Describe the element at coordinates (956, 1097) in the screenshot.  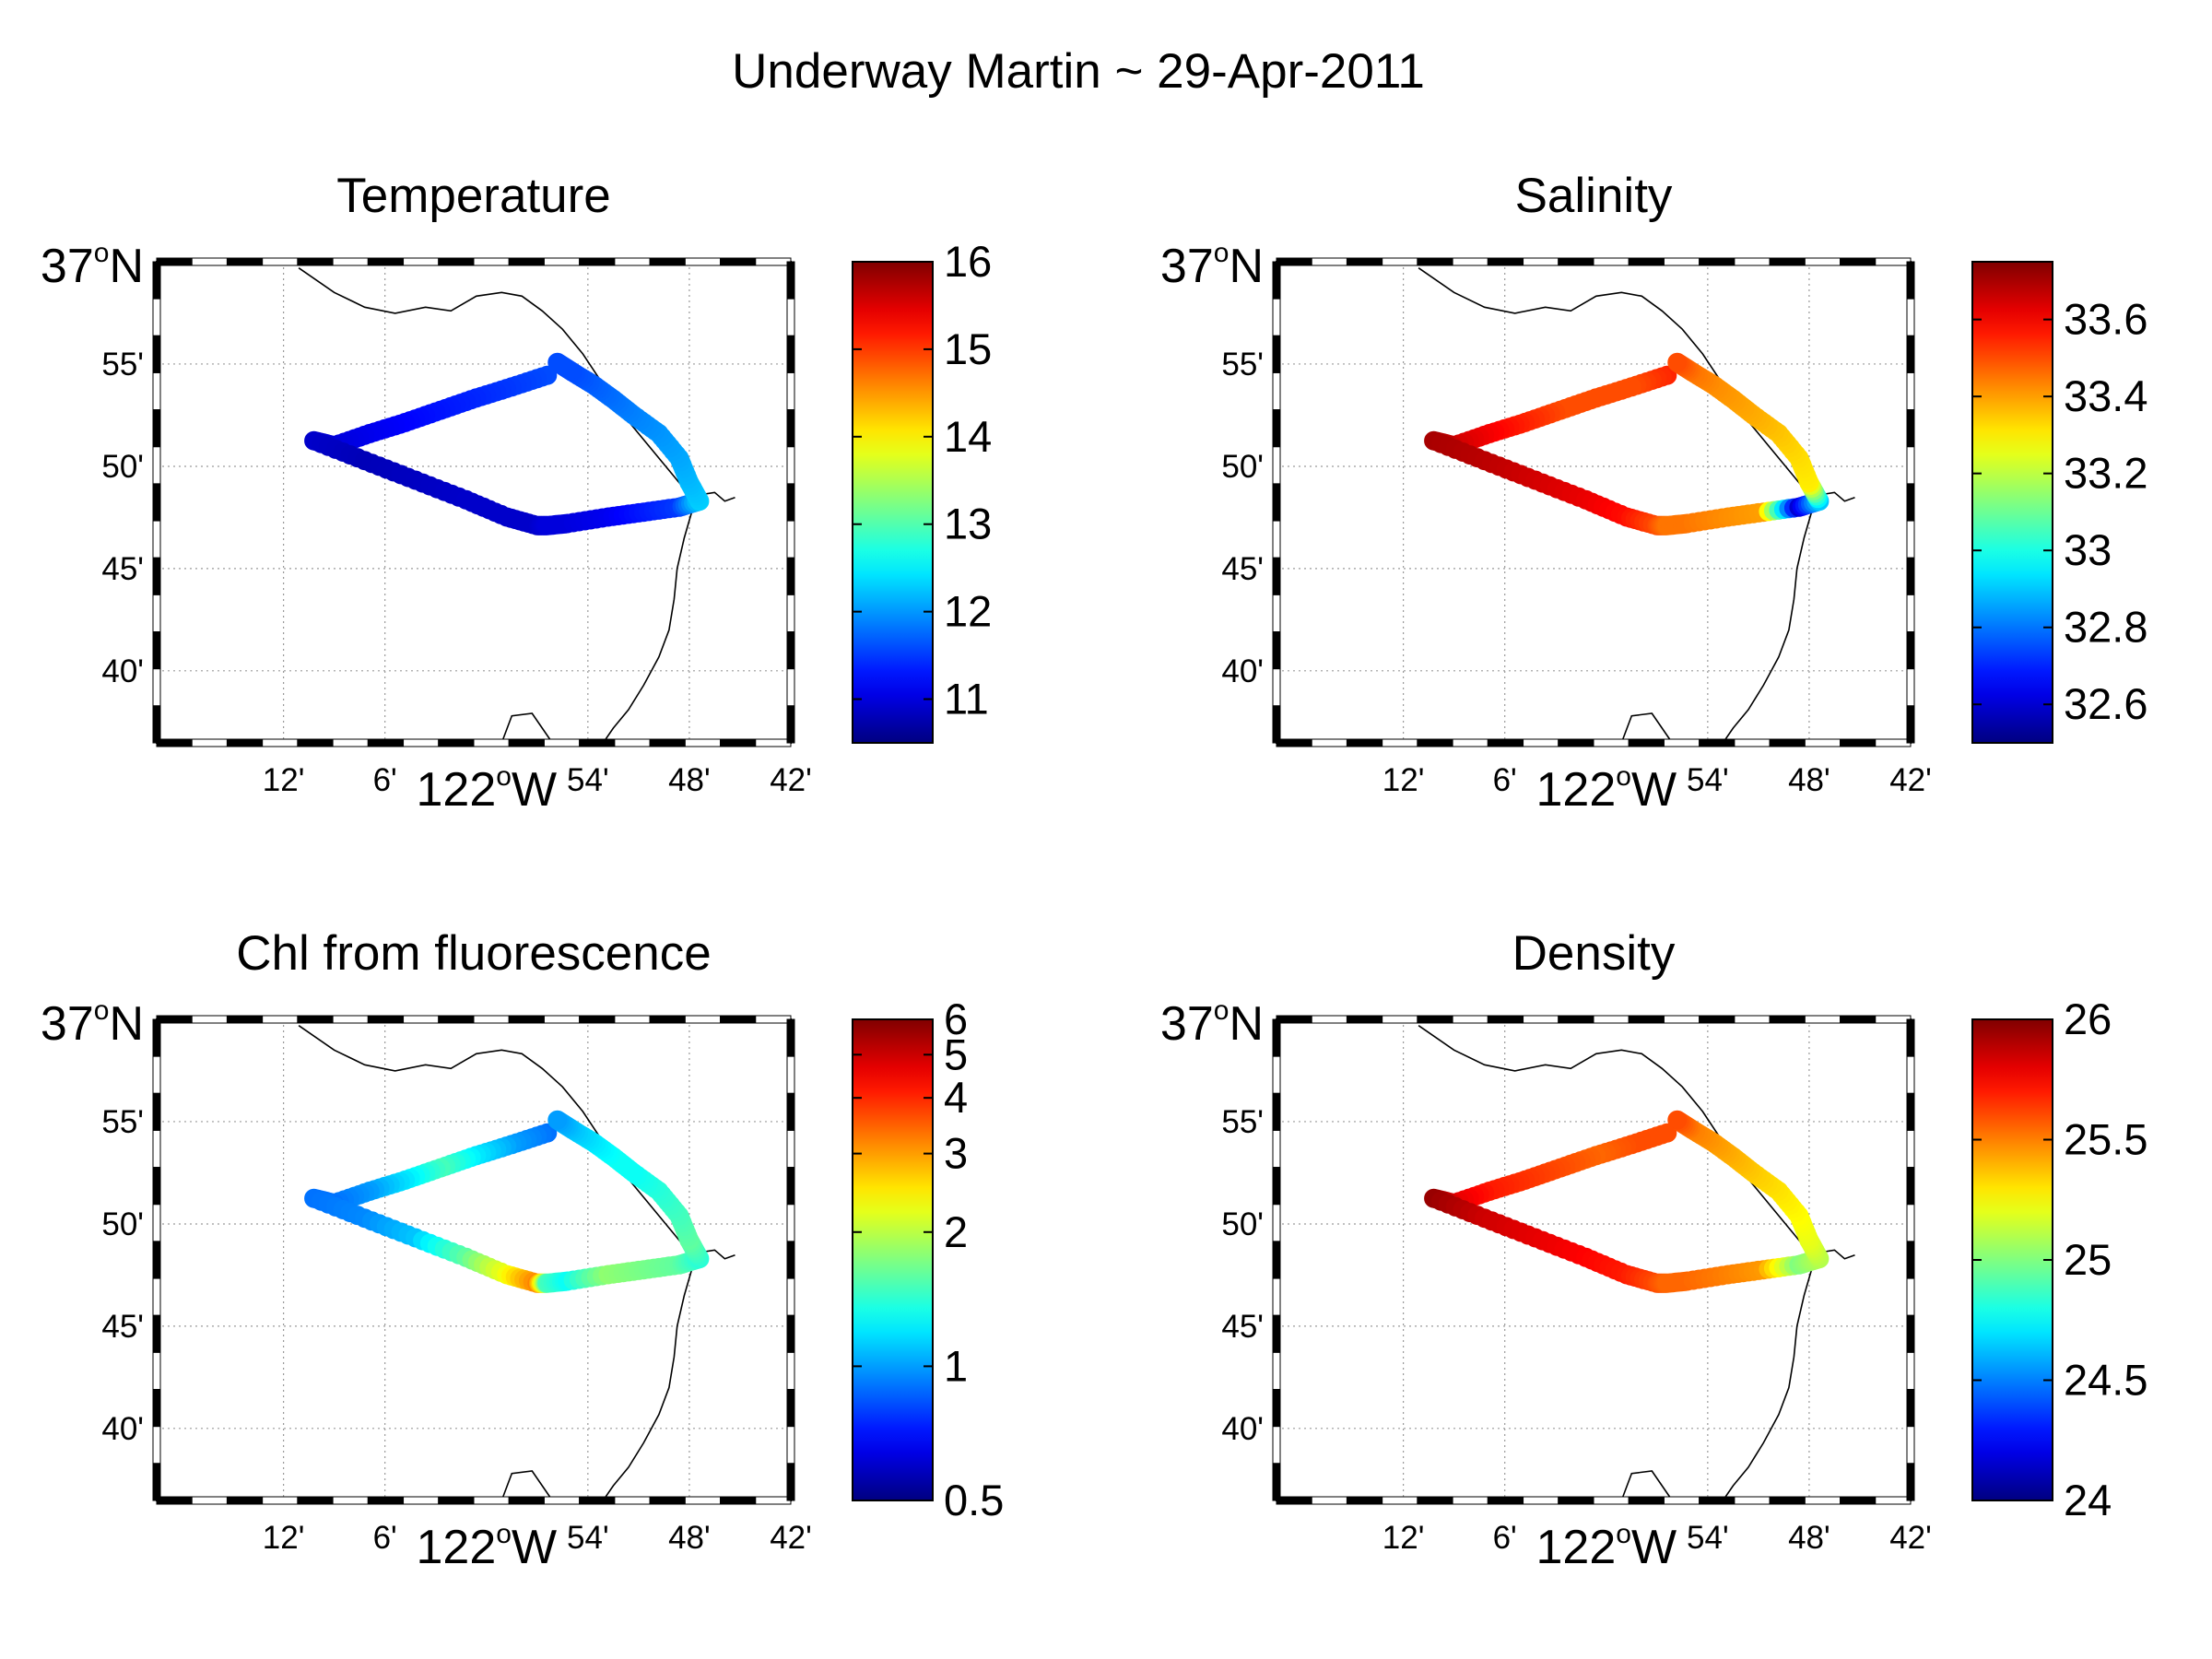
I see `colorbar-tick-label: 4` at that location.